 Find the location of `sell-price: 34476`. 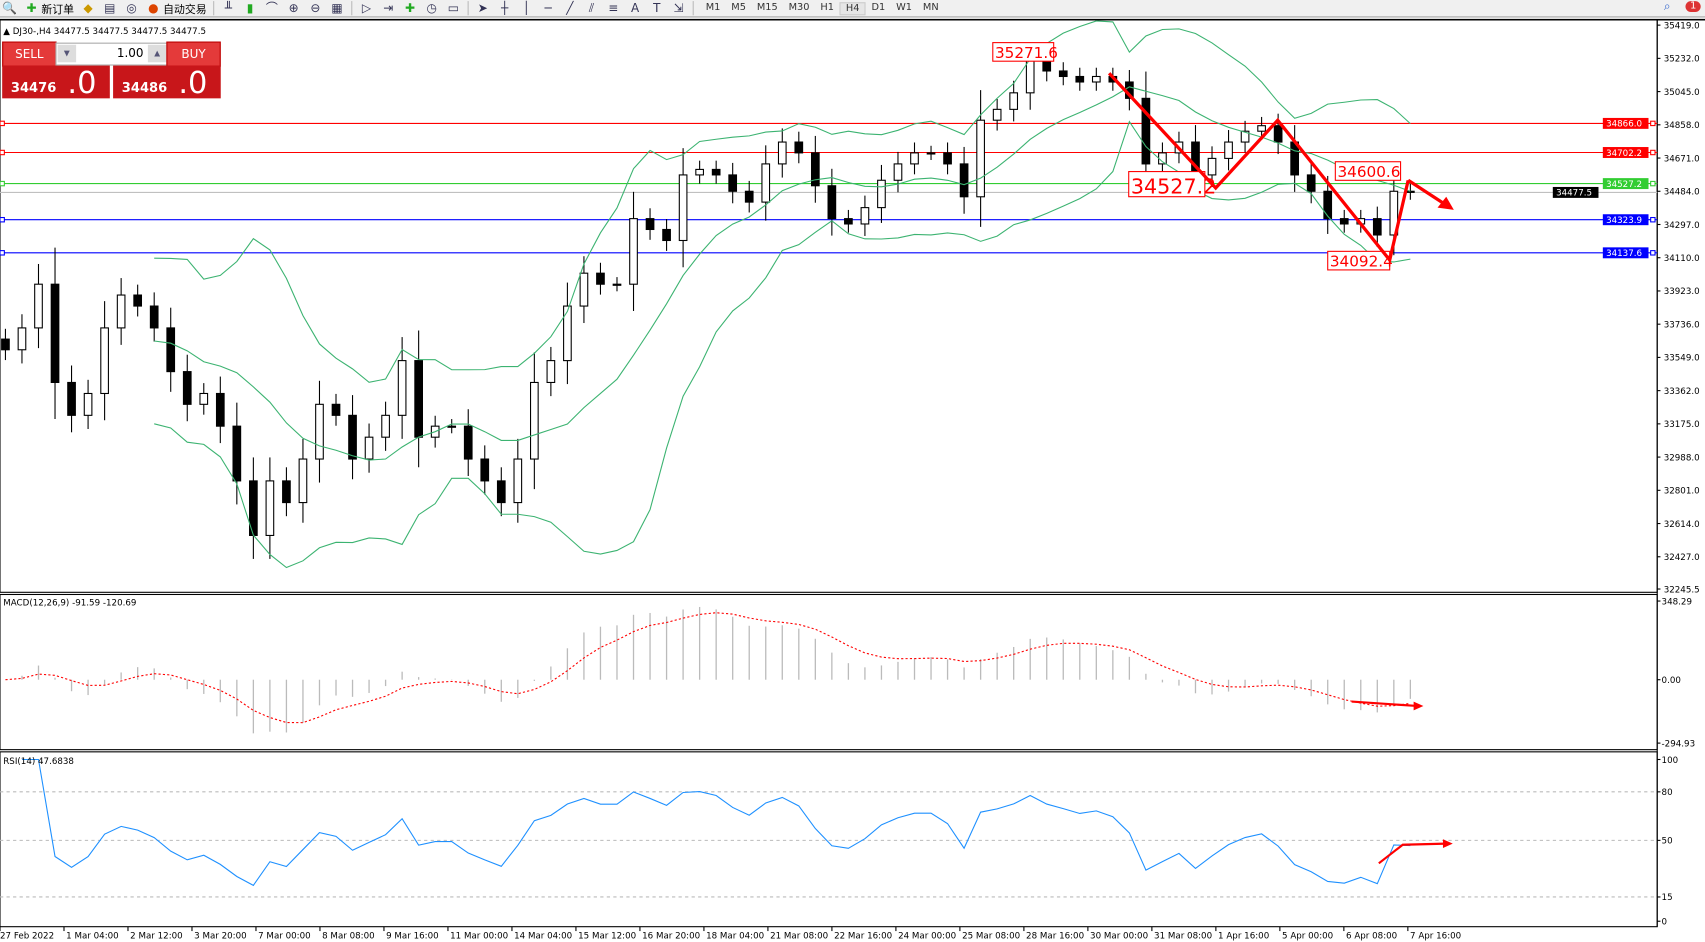

sell-price: 34476 is located at coordinates (33, 87).